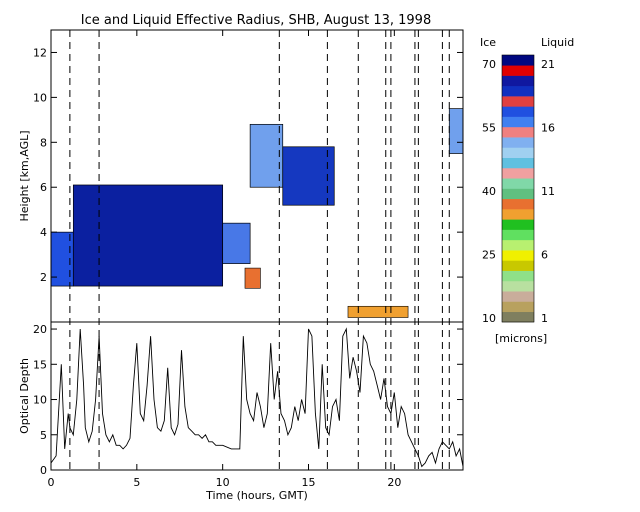 The image size is (640, 512). Describe the element at coordinates (544, 255) in the screenshot. I see `colorbar-liquid-tick-3: 6` at that location.